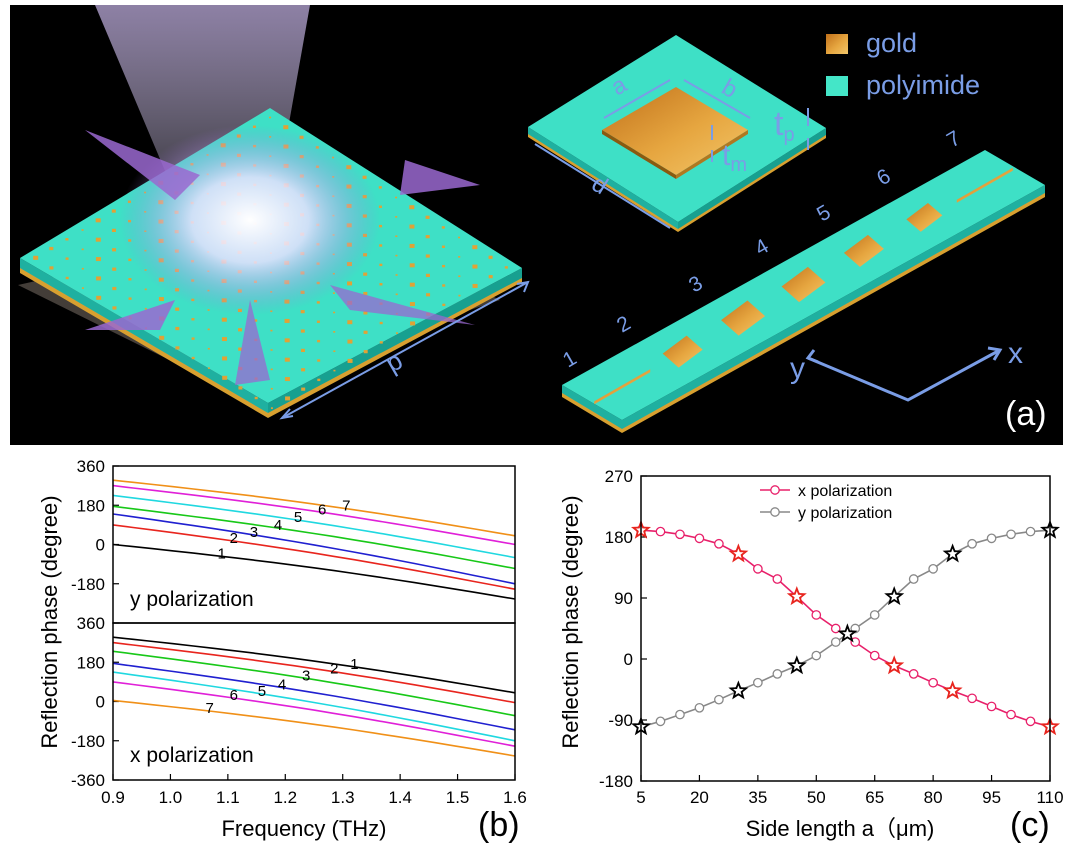  I want to click on cell-side-right, so click(752, 179).